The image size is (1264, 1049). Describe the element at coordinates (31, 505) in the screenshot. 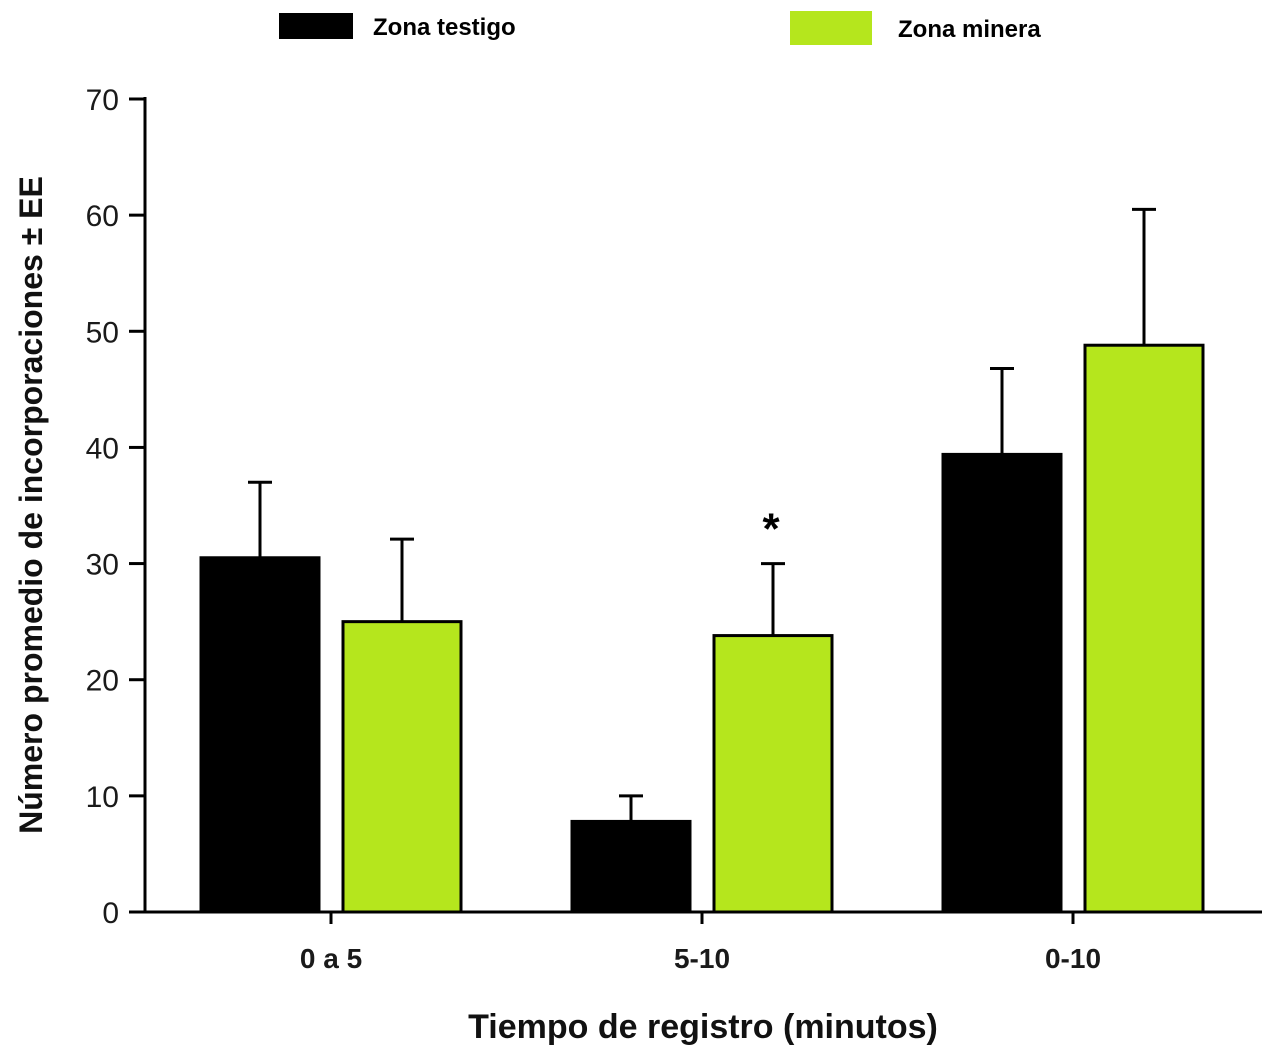

I see `y-axis-title: Número promedio de incorporaciones ± EE` at that location.